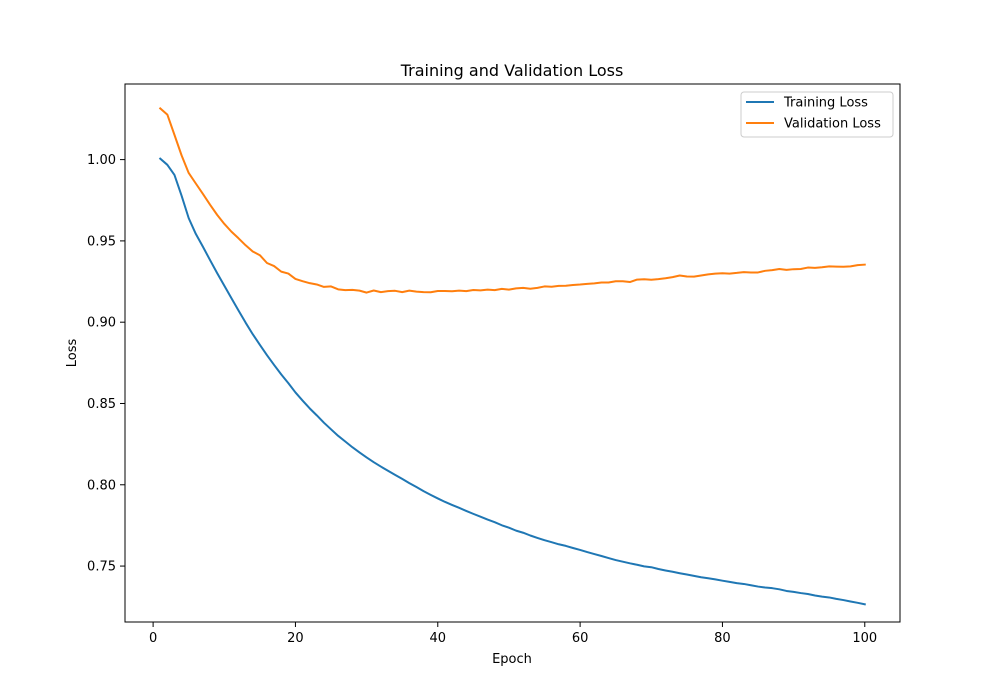 The height and width of the screenshot is (700, 1000). Describe the element at coordinates (106, 364) in the screenshot. I see `y-axis: 0.75 0.80 0.85 0.90 0.95 1.00` at that location.